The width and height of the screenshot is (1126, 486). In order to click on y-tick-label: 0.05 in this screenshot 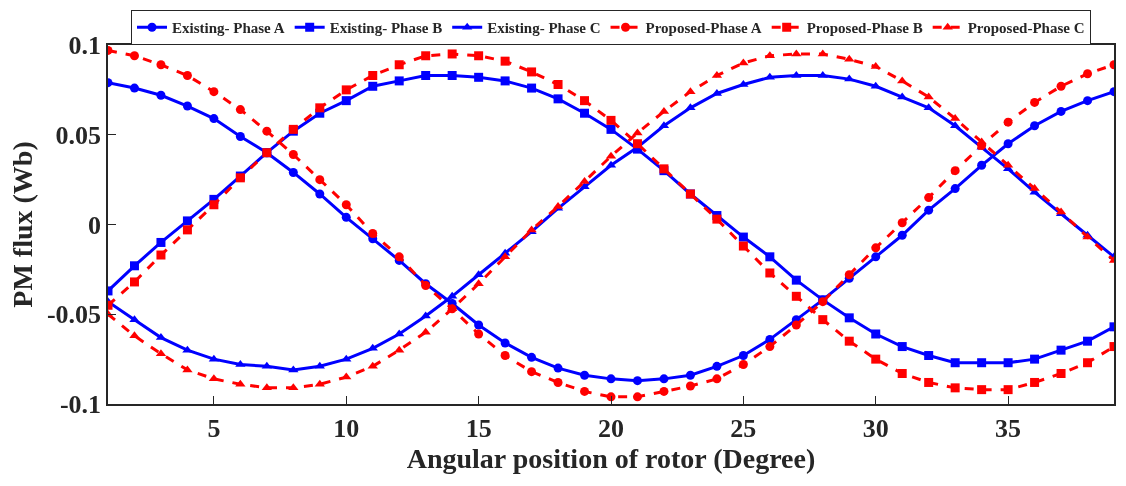, I will do `click(78, 135)`.